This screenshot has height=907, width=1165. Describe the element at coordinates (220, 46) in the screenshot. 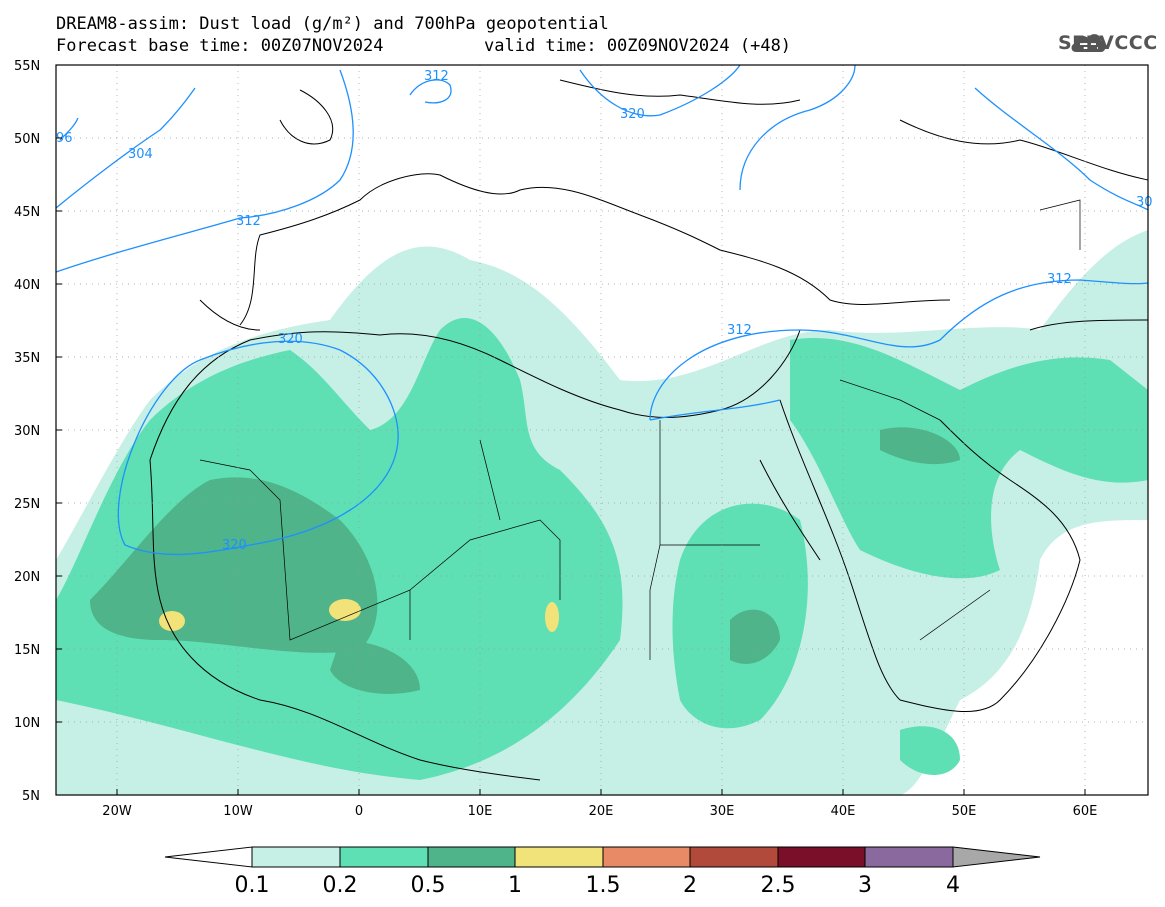

I see `forecast-base-time: Forecast base time: 00Z07NOV2024` at that location.